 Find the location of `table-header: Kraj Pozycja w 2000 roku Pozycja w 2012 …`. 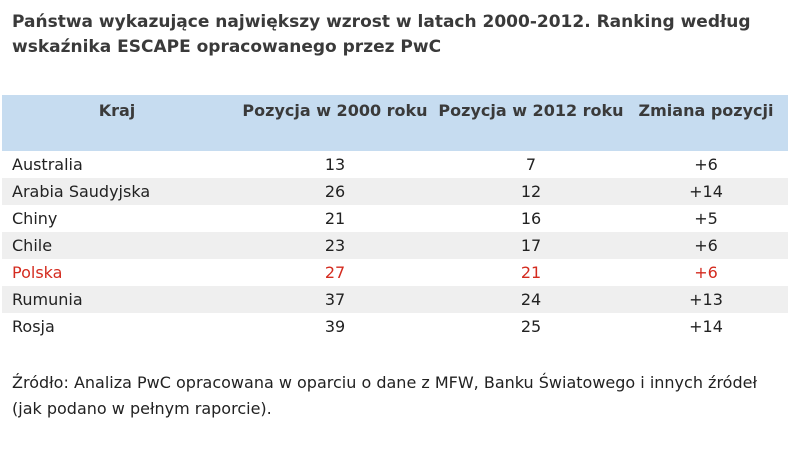

table-header: Kraj Pozycja w 2000 roku Pozycja w 2012 … is located at coordinates (395, 123).